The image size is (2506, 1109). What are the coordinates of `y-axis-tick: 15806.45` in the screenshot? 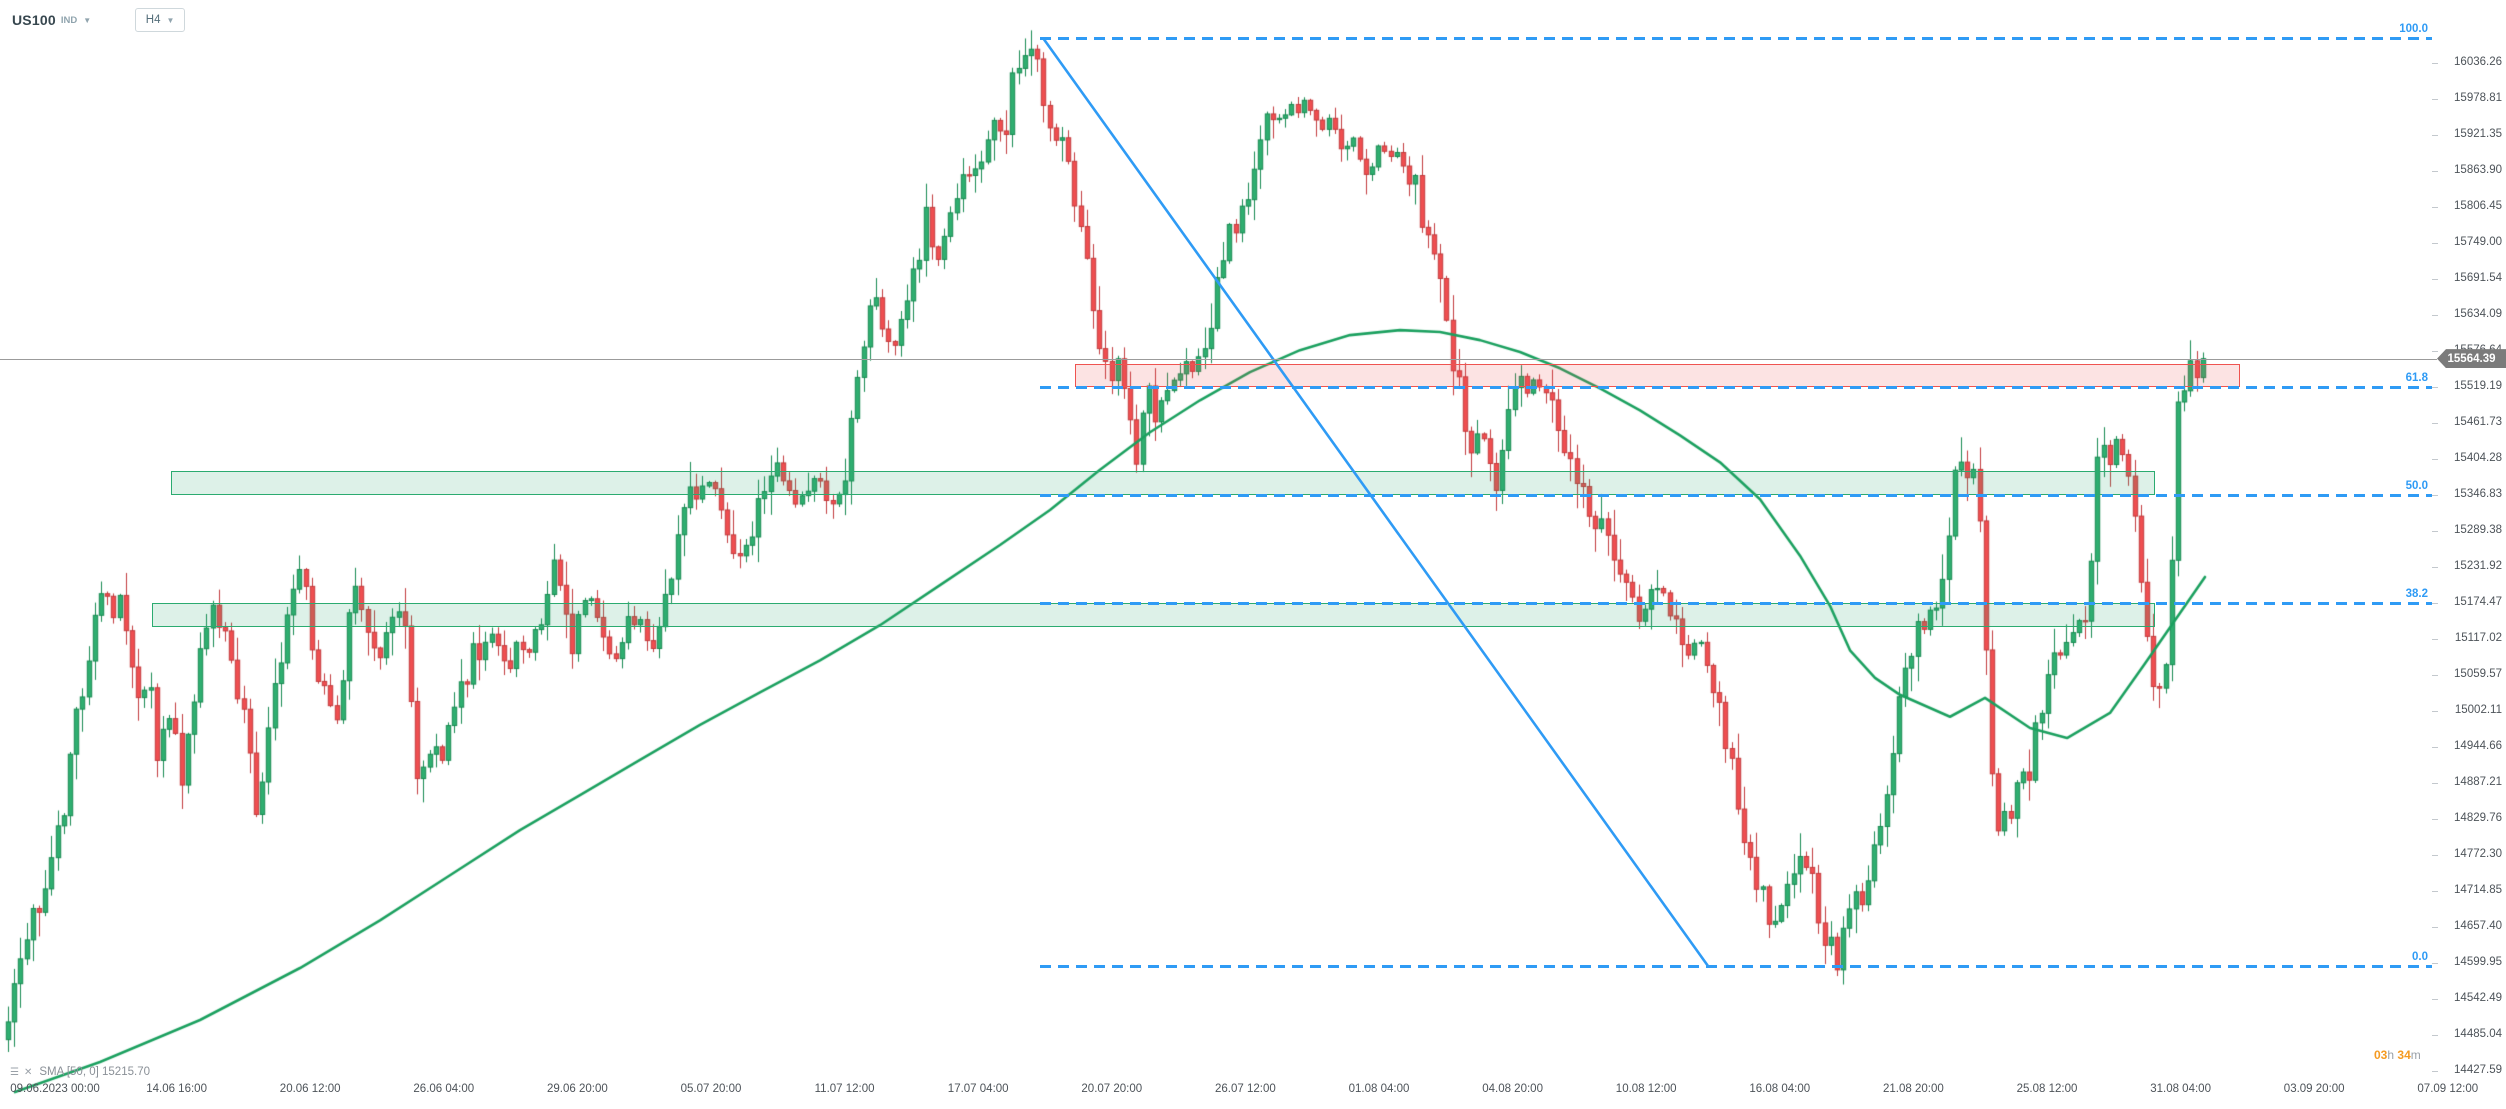 It's located at (2478, 206).